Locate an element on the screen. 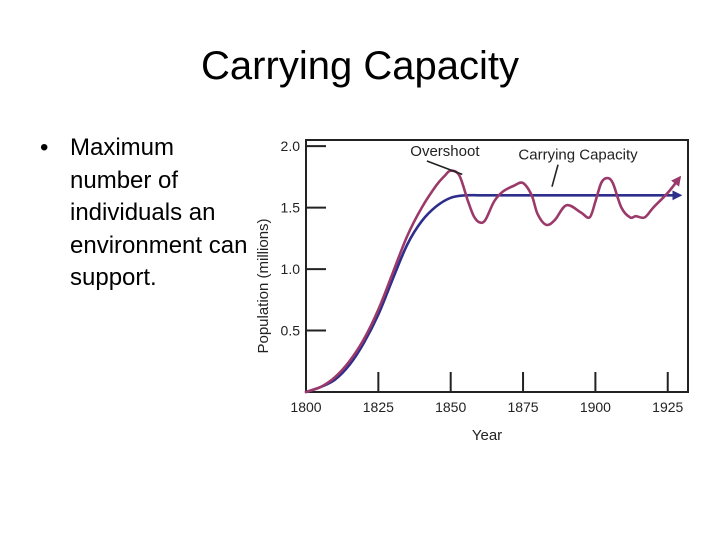  x-tick-label: 1900 is located at coordinates (595, 407).